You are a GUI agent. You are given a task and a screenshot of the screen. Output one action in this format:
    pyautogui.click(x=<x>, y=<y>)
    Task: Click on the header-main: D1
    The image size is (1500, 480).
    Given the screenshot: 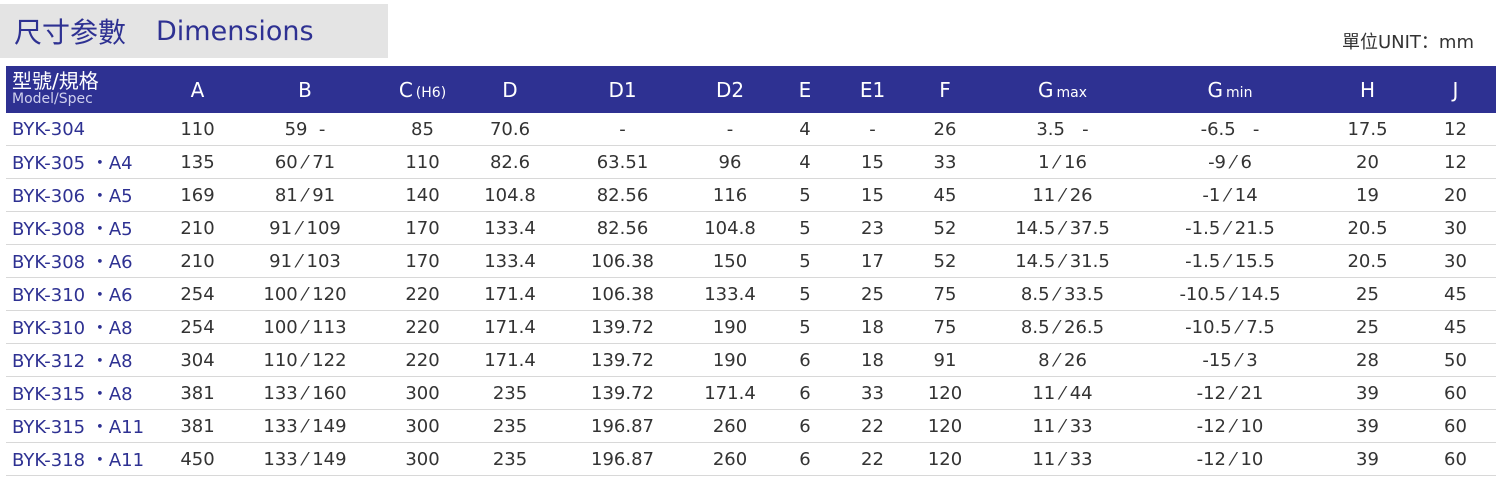 What is the action you would take?
    pyautogui.click(x=622, y=89)
    